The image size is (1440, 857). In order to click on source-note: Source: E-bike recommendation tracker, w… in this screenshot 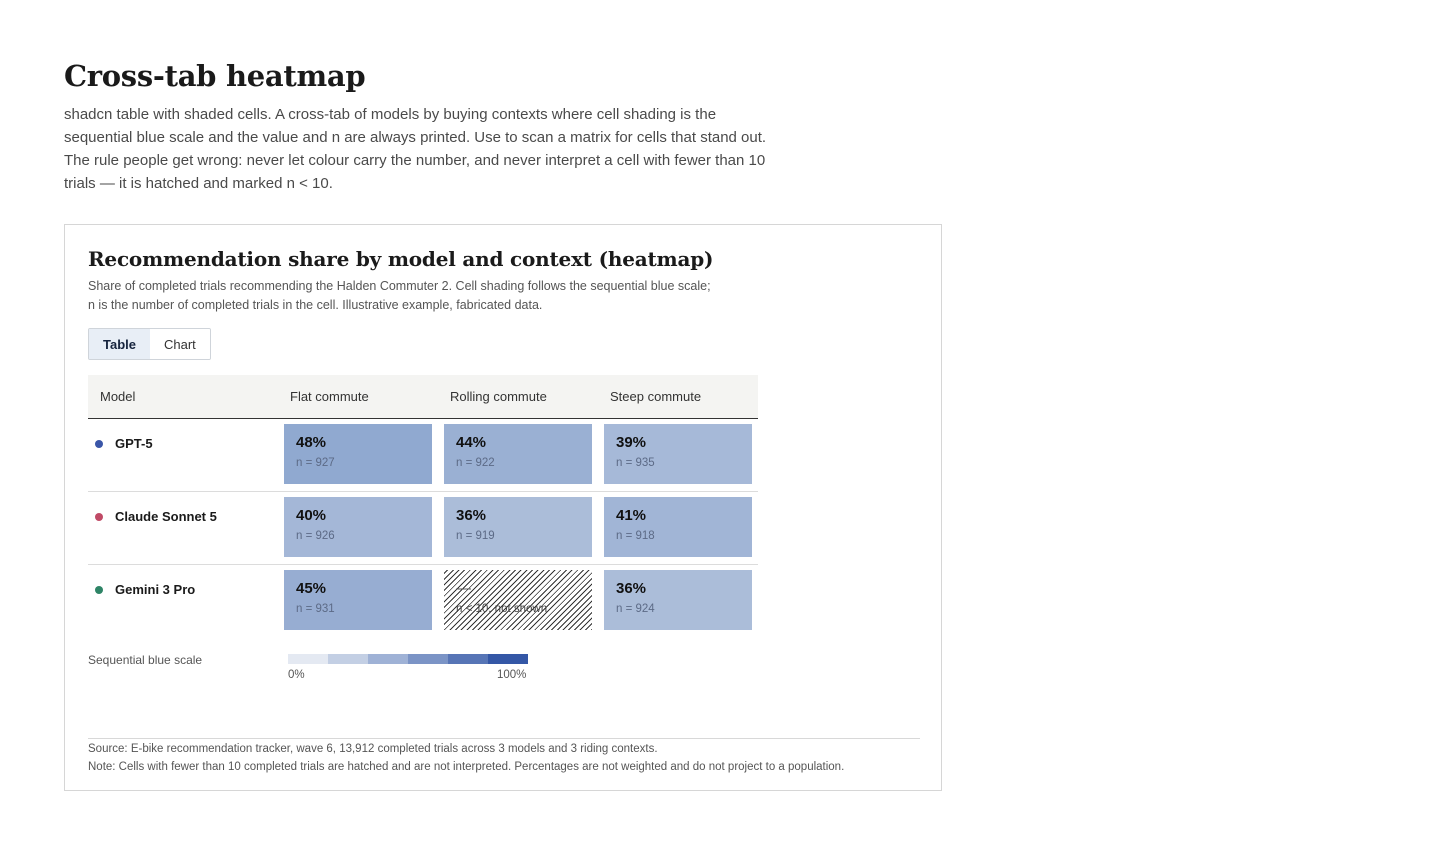, I will do `click(373, 749)`.